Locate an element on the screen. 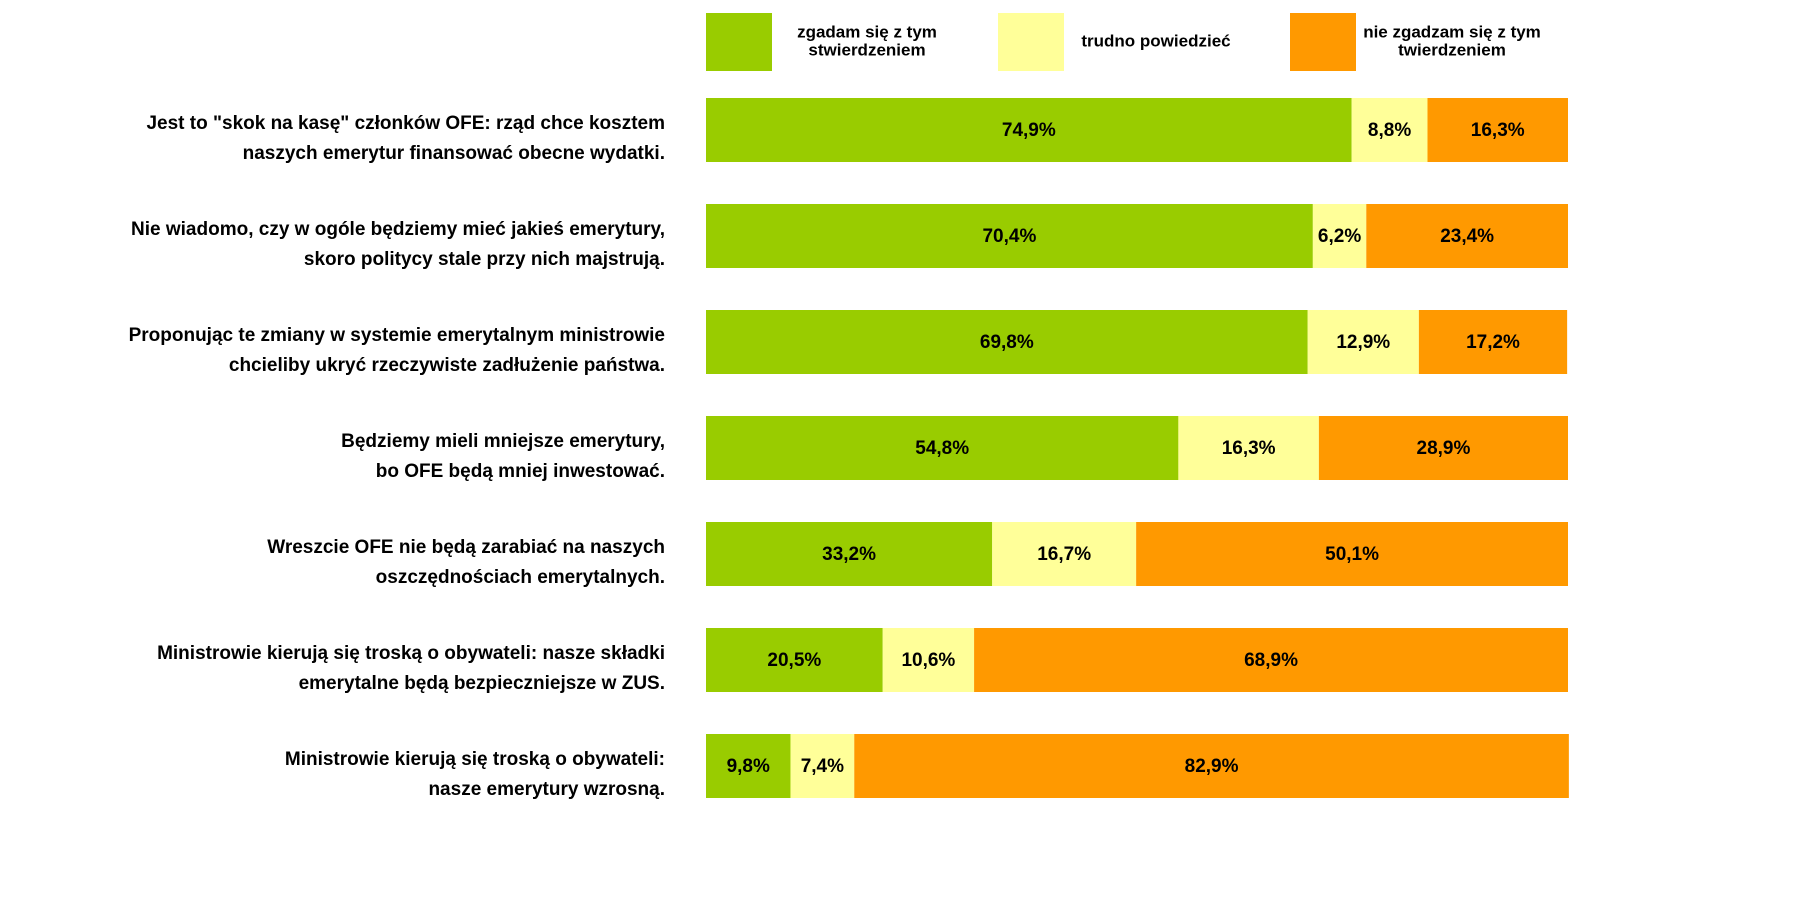 The width and height of the screenshot is (1794, 911). category-label: nasze emerytury wzrosną. is located at coordinates (546, 789).